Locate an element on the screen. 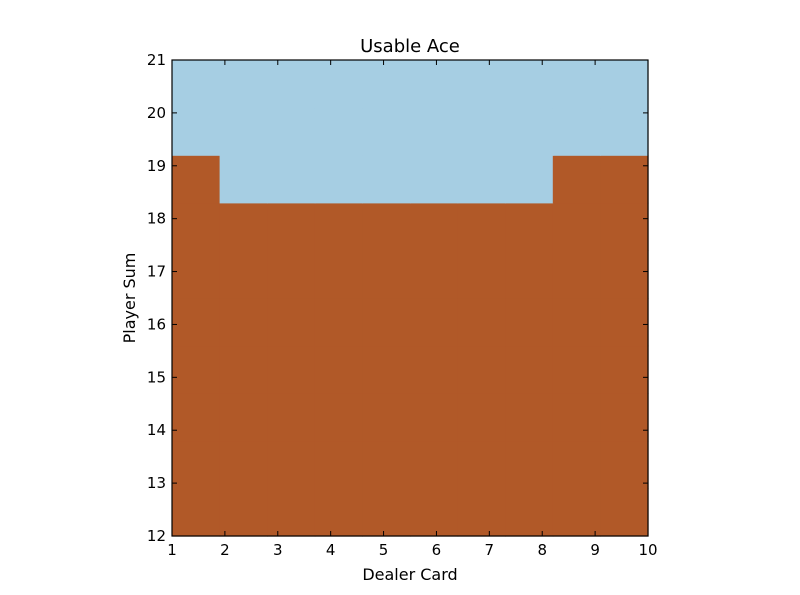 Image resolution: width=800 pixels, height=595 pixels. x-tick-label: 8 is located at coordinates (542, 550).